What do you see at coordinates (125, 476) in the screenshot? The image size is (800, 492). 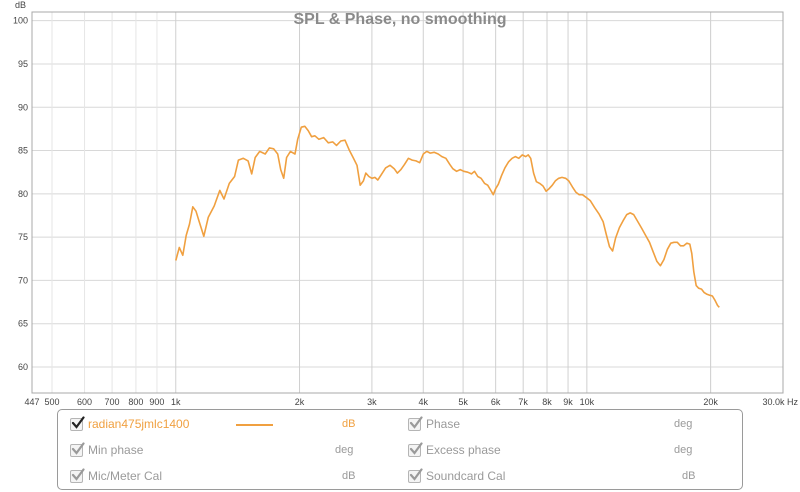 I see `legend-label: Mic/Meter Cal` at bounding box center [125, 476].